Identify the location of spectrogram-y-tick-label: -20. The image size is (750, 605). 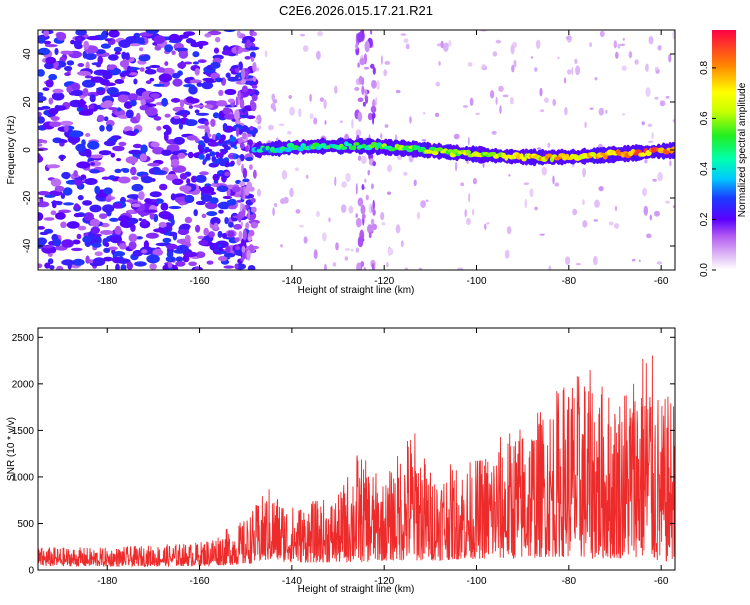
(27, 197).